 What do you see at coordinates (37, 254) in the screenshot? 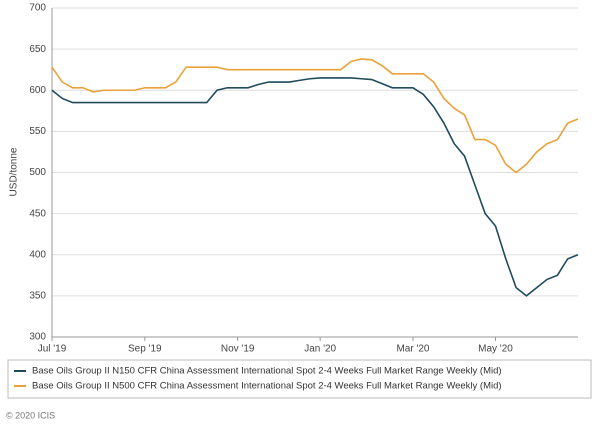
I see `y-tick-label: 400` at bounding box center [37, 254].